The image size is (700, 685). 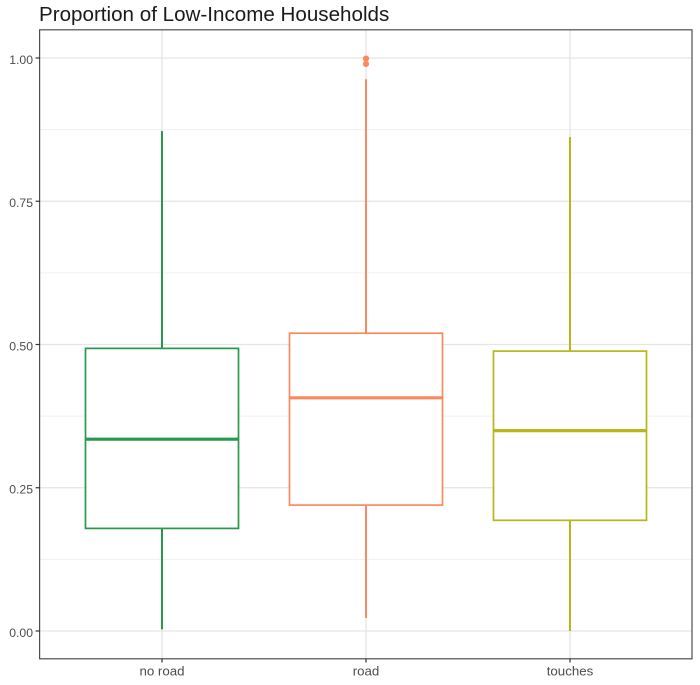 What do you see at coordinates (366, 671) in the screenshot?
I see `svg-text: road` at bounding box center [366, 671].